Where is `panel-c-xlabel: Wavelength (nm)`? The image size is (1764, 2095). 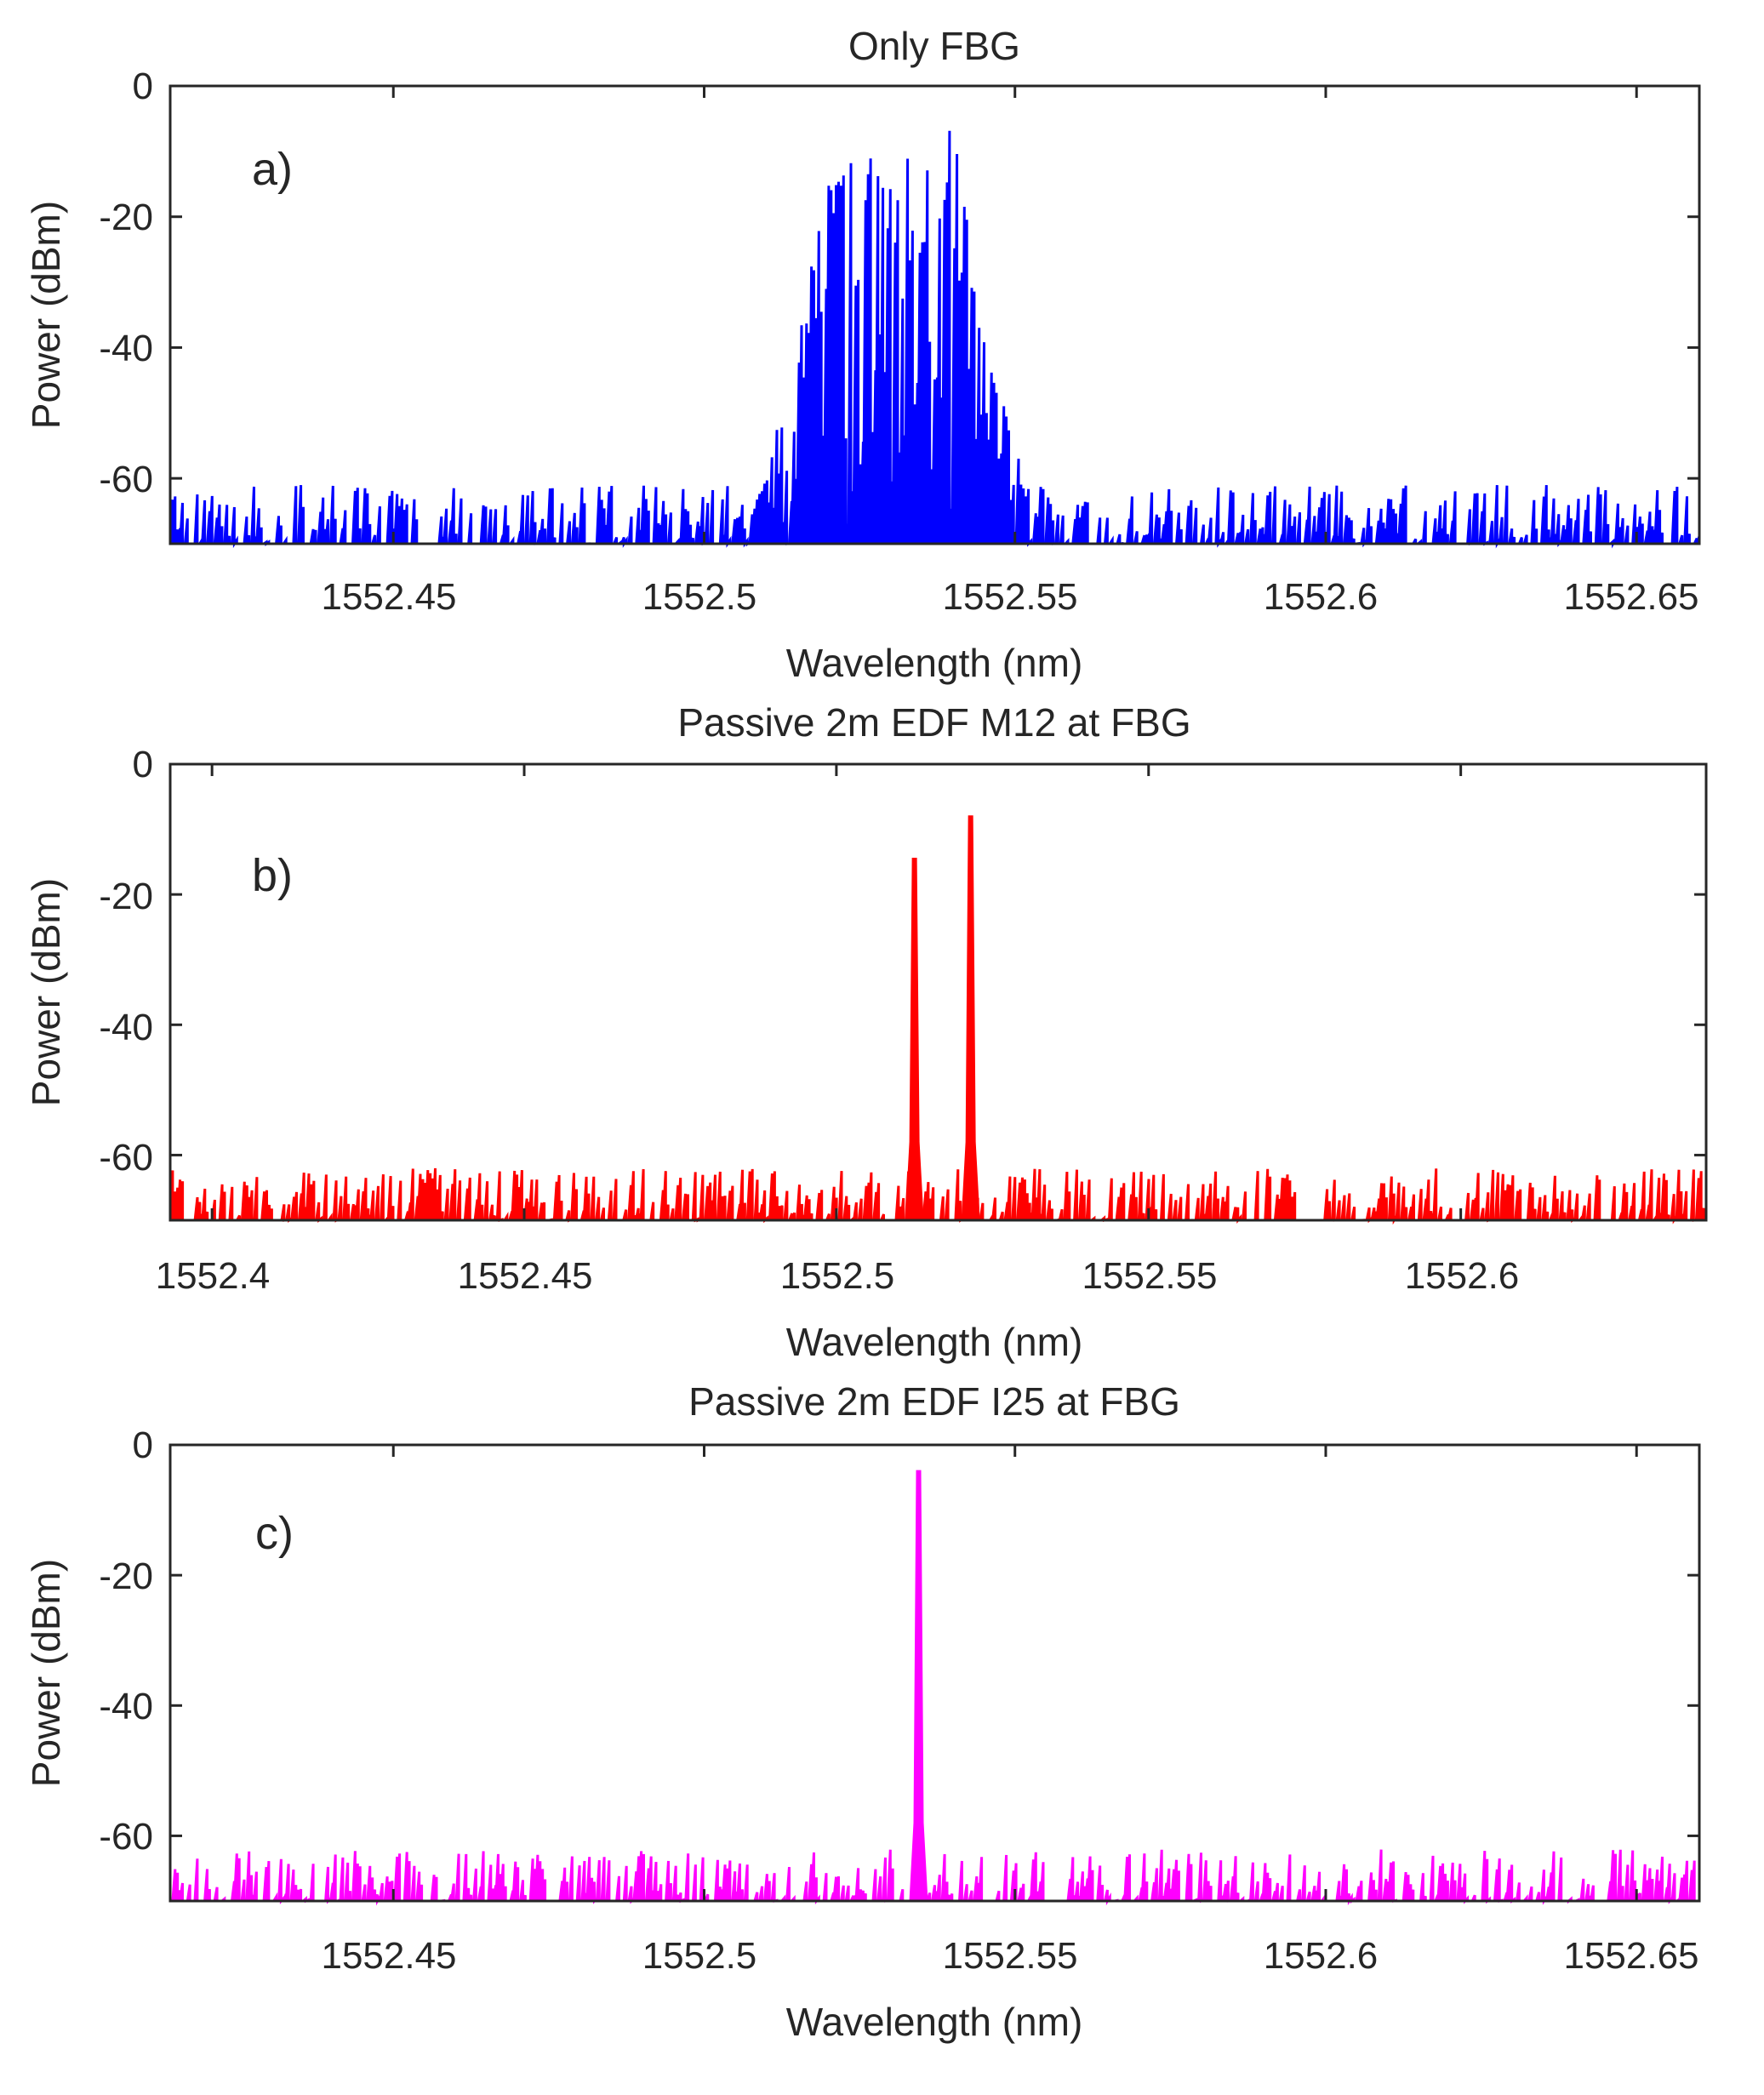
panel-c-xlabel: Wavelength (nm) is located at coordinates (934, 2022).